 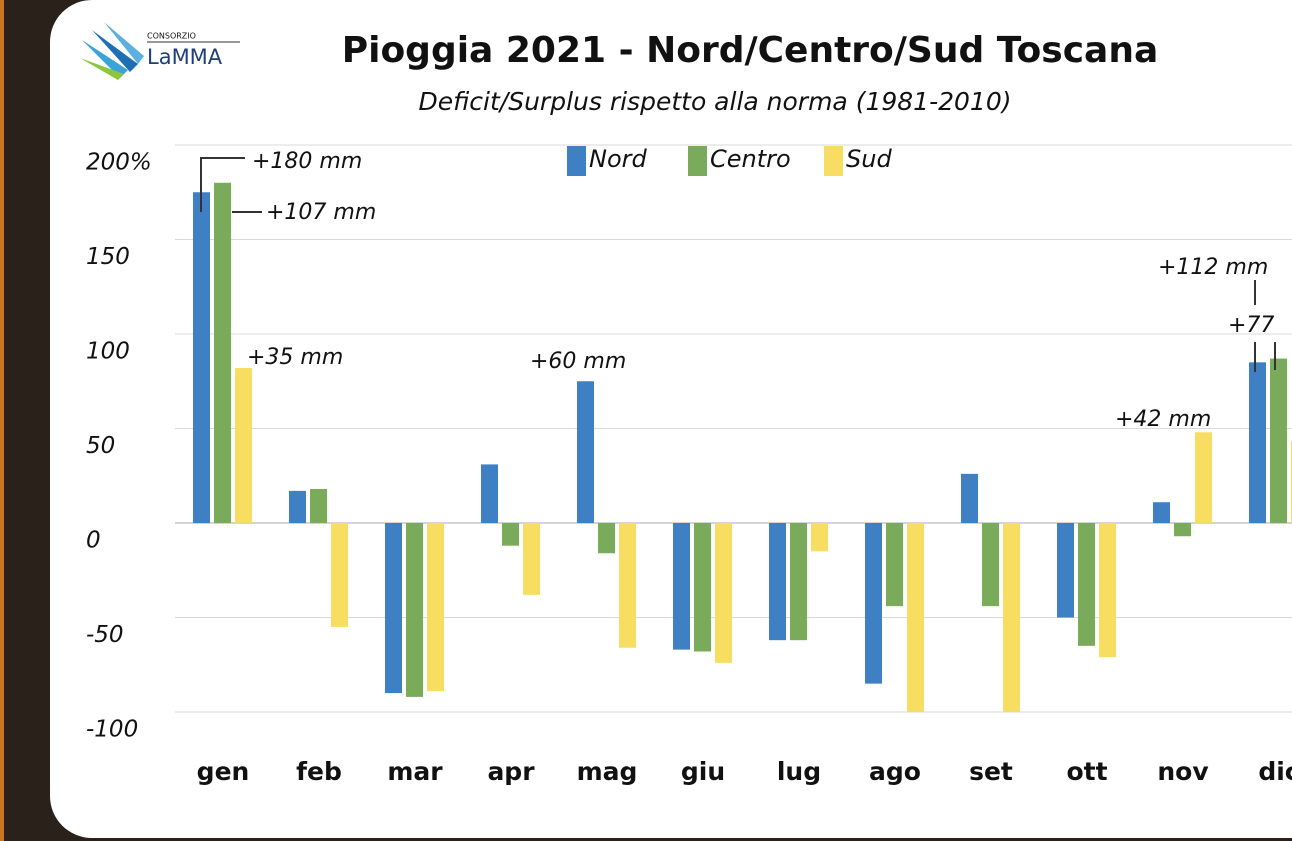 I want to click on x-tick-label: giu, so click(x=703, y=771).